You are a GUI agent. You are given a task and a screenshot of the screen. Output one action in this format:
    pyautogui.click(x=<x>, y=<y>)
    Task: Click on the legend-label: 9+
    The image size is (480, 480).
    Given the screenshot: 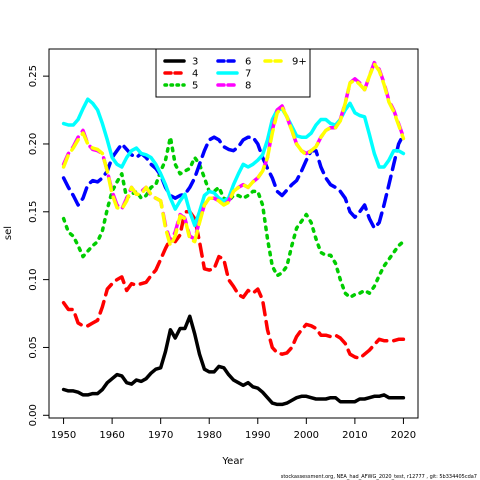 What is the action you would take?
    pyautogui.click(x=299, y=62)
    